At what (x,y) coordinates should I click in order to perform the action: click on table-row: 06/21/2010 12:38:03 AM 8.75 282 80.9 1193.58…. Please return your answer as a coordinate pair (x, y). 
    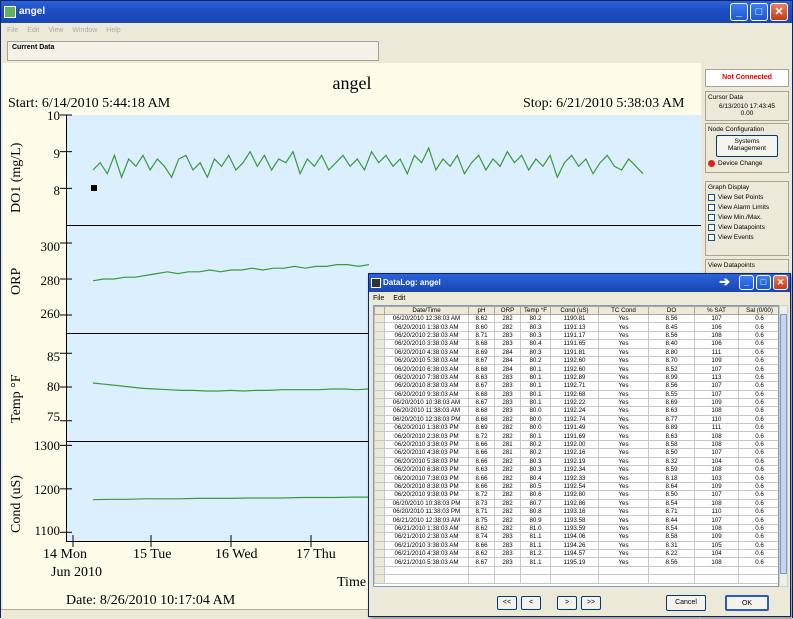
    Looking at the image, I should click on (576, 520).